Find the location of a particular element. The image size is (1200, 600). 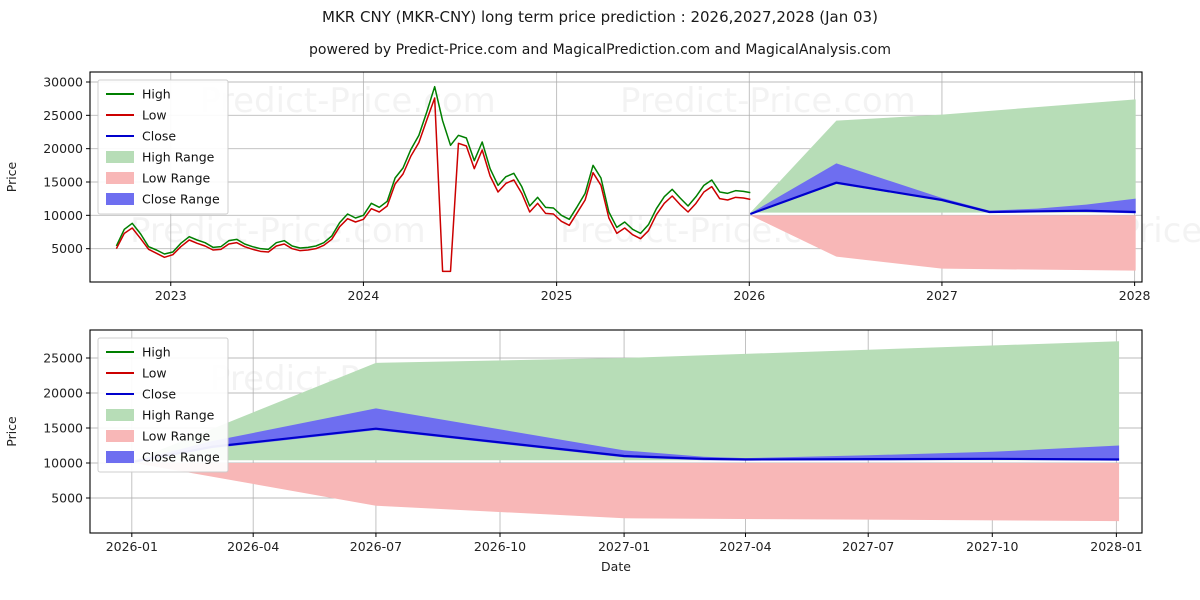

x-tick-label: 2027-07 is located at coordinates (868, 546).